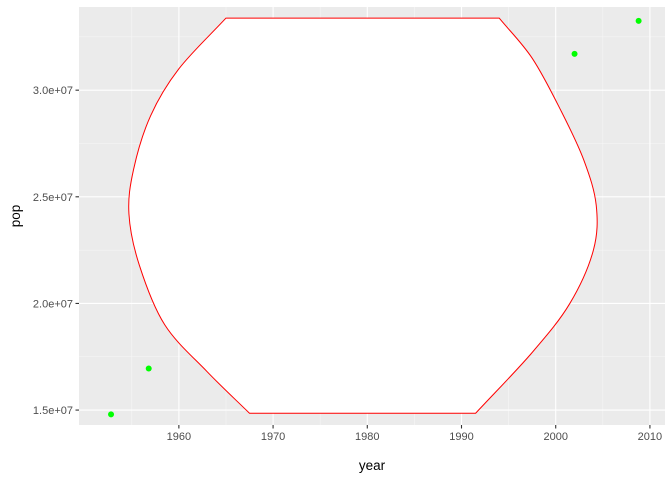 The image size is (672, 480). I want to click on x-tick-label: 1990, so click(461, 437).